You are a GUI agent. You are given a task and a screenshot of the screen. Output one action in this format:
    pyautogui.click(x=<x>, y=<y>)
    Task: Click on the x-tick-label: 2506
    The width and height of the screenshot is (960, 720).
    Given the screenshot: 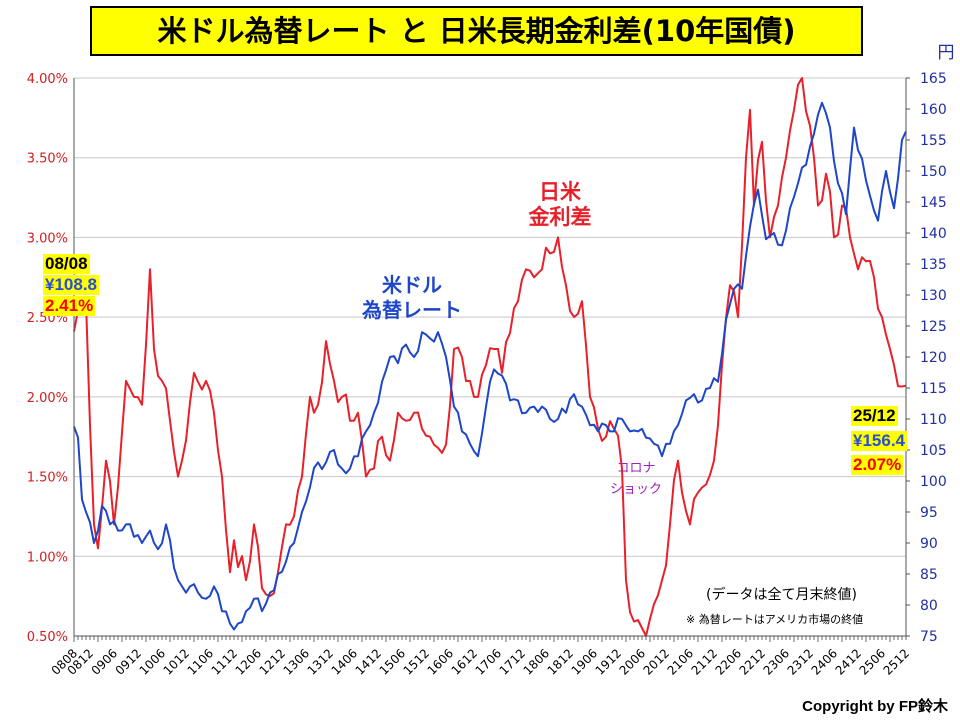 What is the action you would take?
    pyautogui.click(x=872, y=661)
    